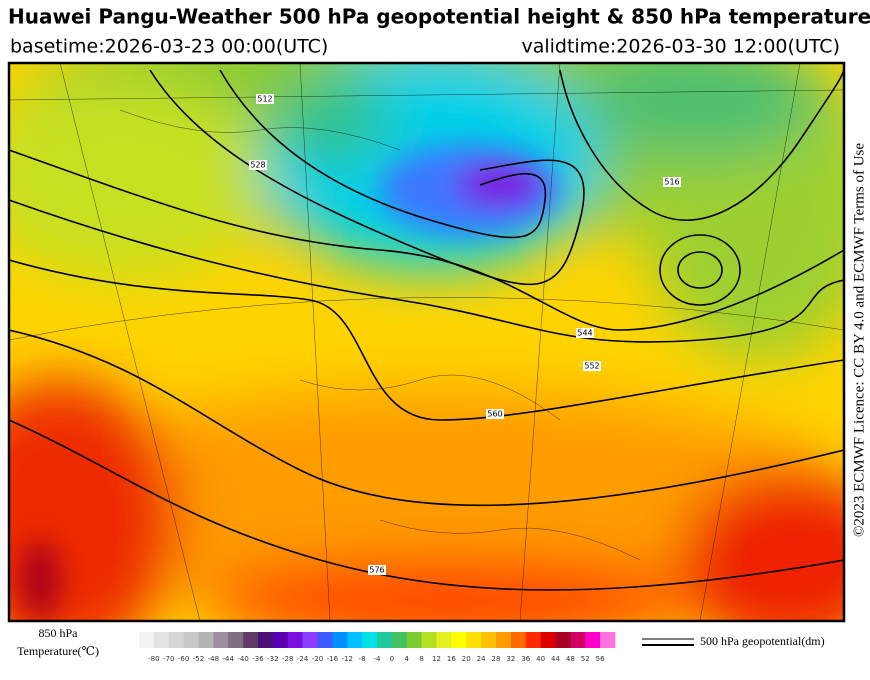 This screenshot has height=680, width=870. Describe the element at coordinates (392, 659) in the screenshot. I see `colorbar-tick-label: 0` at that location.